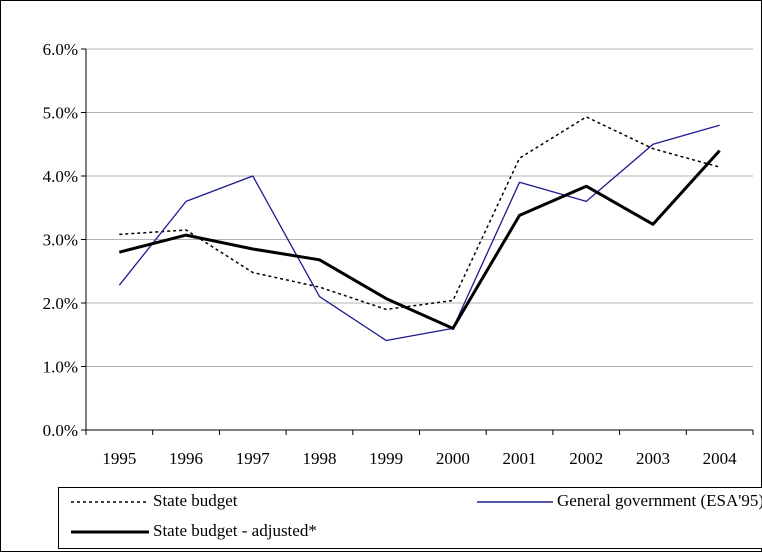 This screenshot has height=553, width=762. Describe the element at coordinates (60, 240) in the screenshot. I see `y-tick-label: 3.0%` at that location.